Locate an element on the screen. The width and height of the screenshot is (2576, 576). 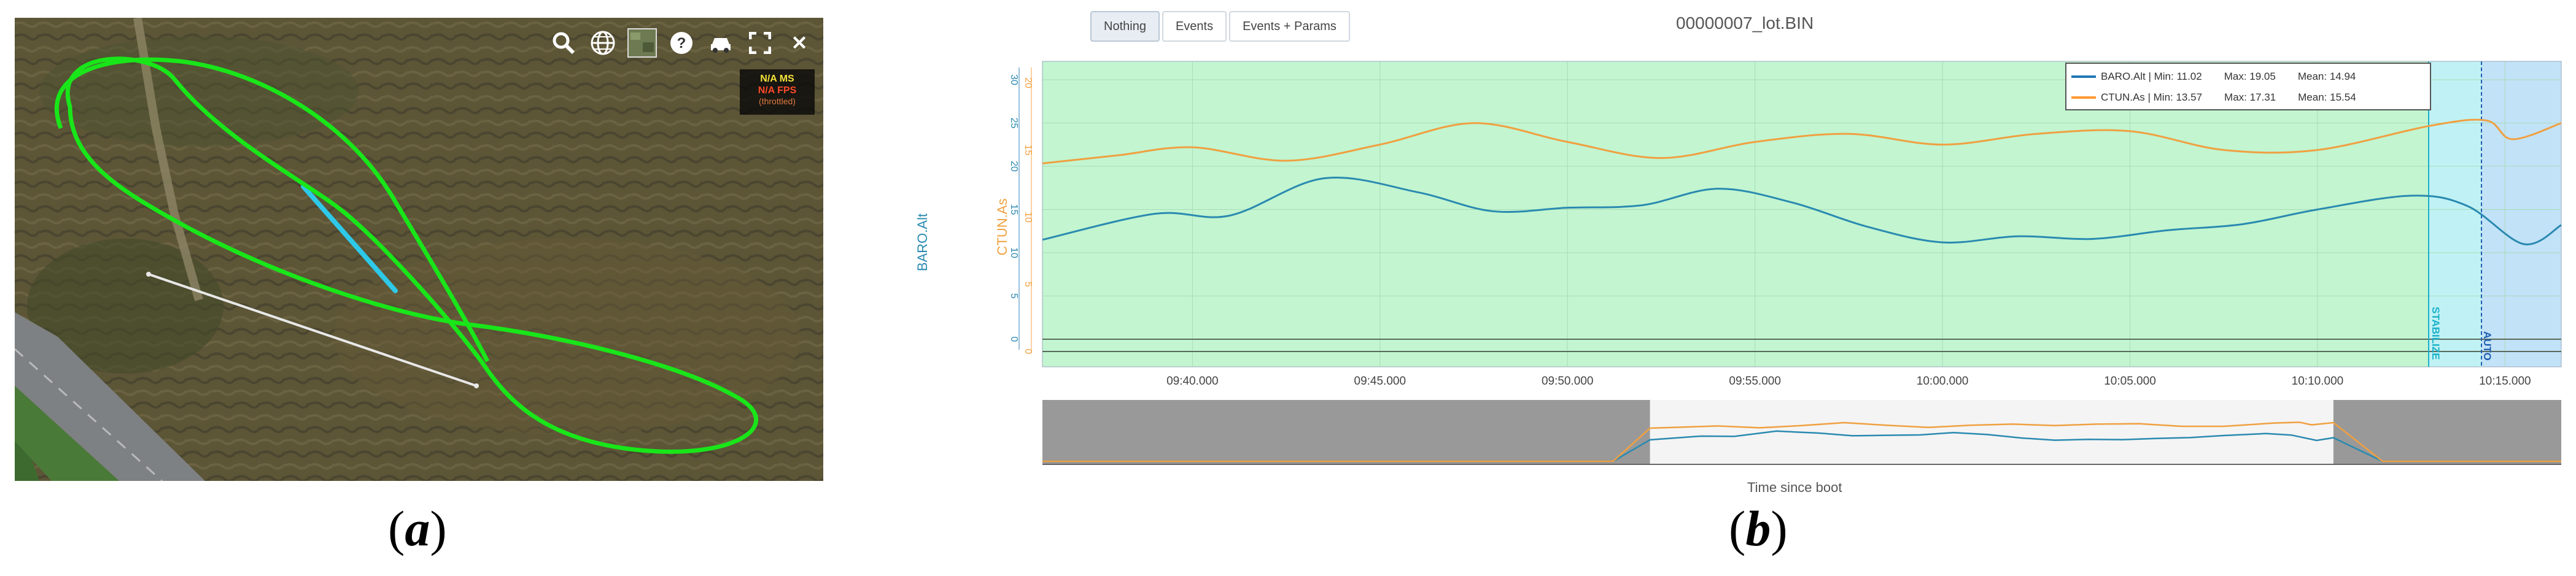
y-left-tick-label: 15 is located at coordinates (1014, 209).